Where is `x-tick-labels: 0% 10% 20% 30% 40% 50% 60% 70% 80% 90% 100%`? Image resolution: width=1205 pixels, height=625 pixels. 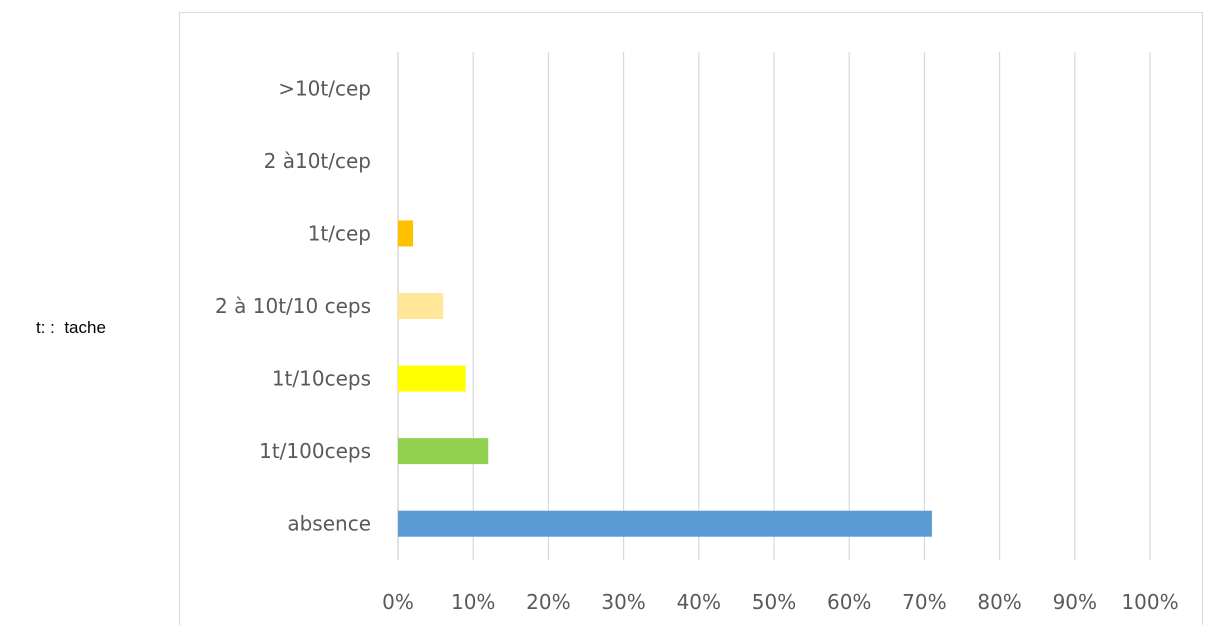 x-tick-labels: 0% 10% 20% 30% 40% 50% 60% 70% 80% 90% 100% is located at coordinates (780, 602).